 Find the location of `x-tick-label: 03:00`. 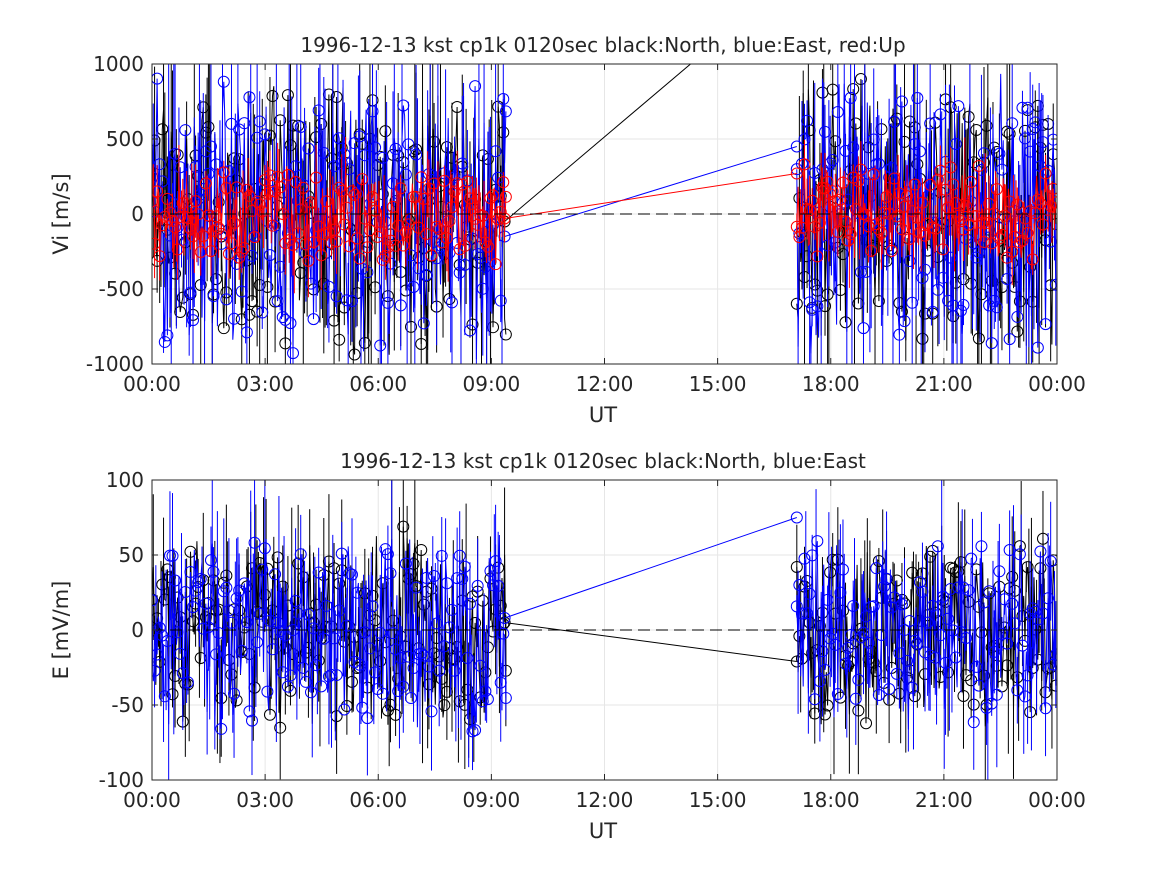

x-tick-label: 03:00 is located at coordinates (265, 384).